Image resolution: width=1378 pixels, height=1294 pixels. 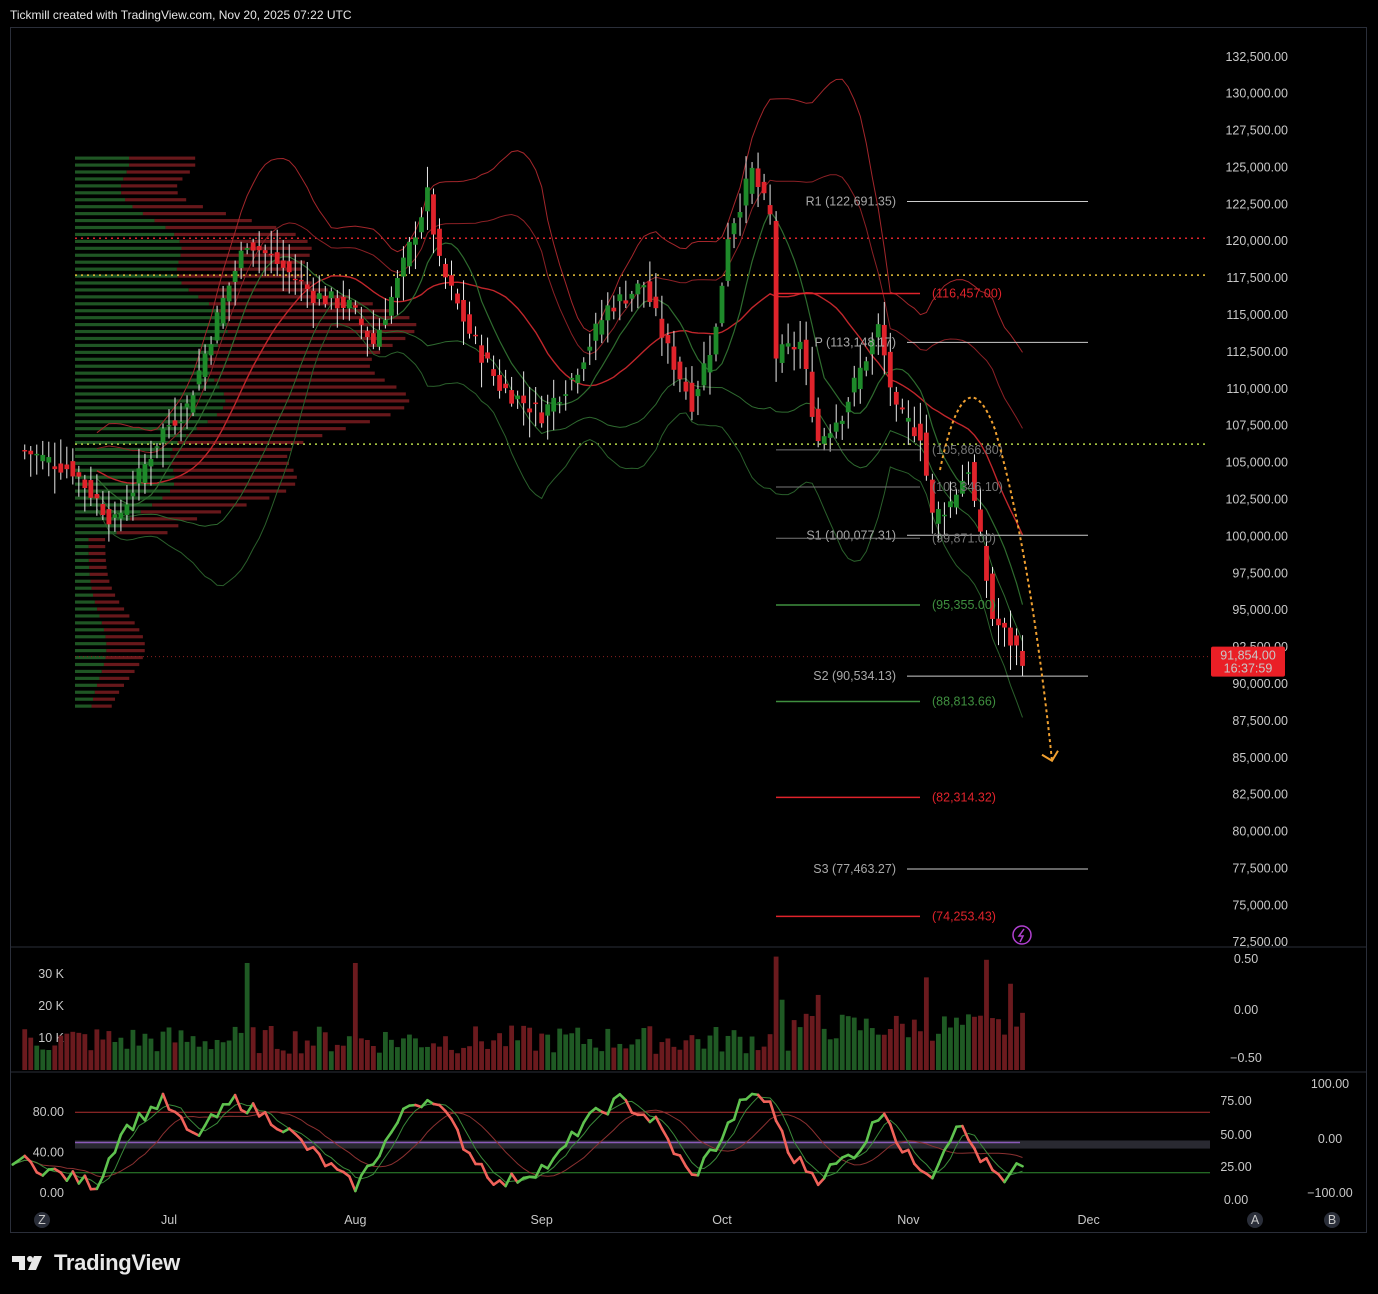 What do you see at coordinates (1235, 1101) in the screenshot?
I see `osc-middle-tick: 75.00` at bounding box center [1235, 1101].